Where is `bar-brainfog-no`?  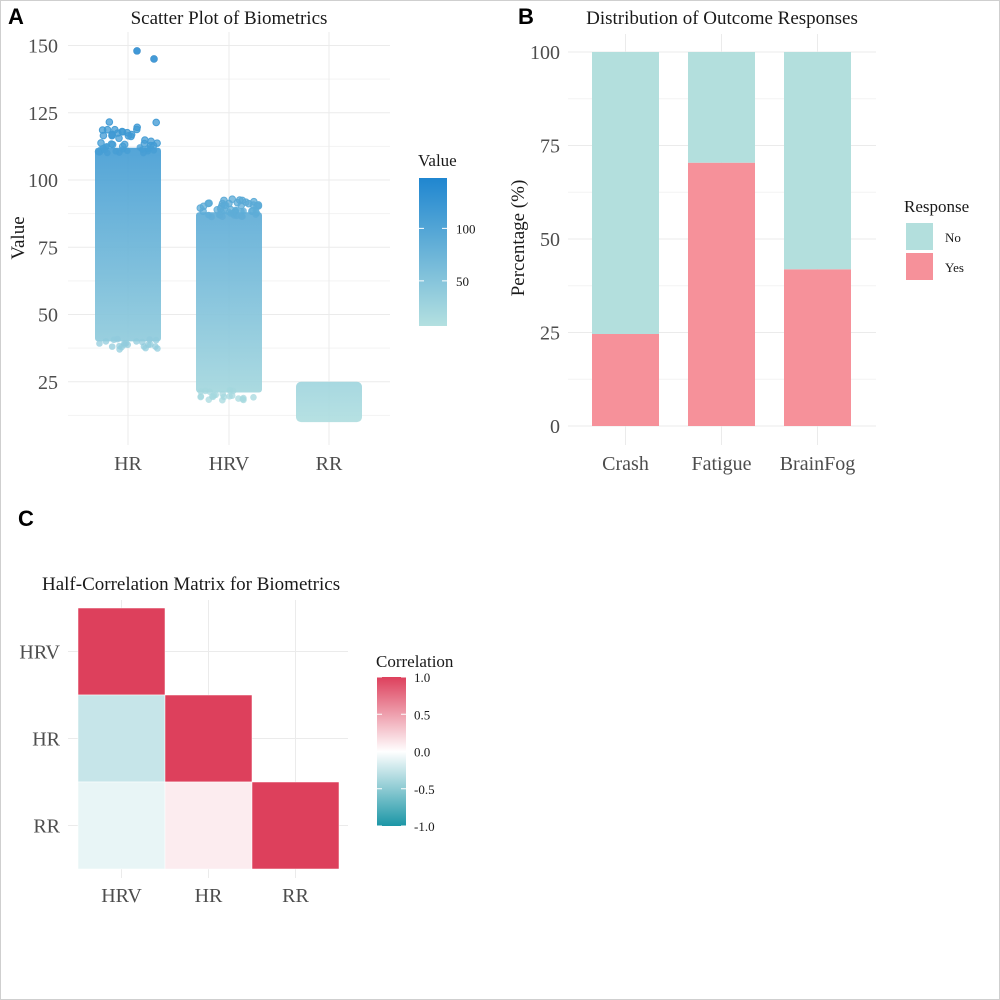
bar-brainfog-no is located at coordinates (817, 161).